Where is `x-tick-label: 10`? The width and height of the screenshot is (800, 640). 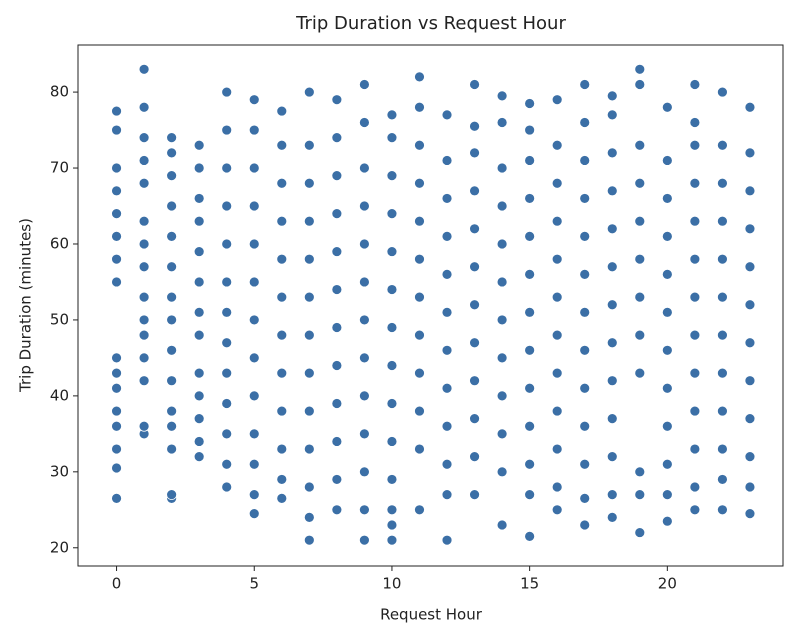
x-tick-label: 10 is located at coordinates (391, 584).